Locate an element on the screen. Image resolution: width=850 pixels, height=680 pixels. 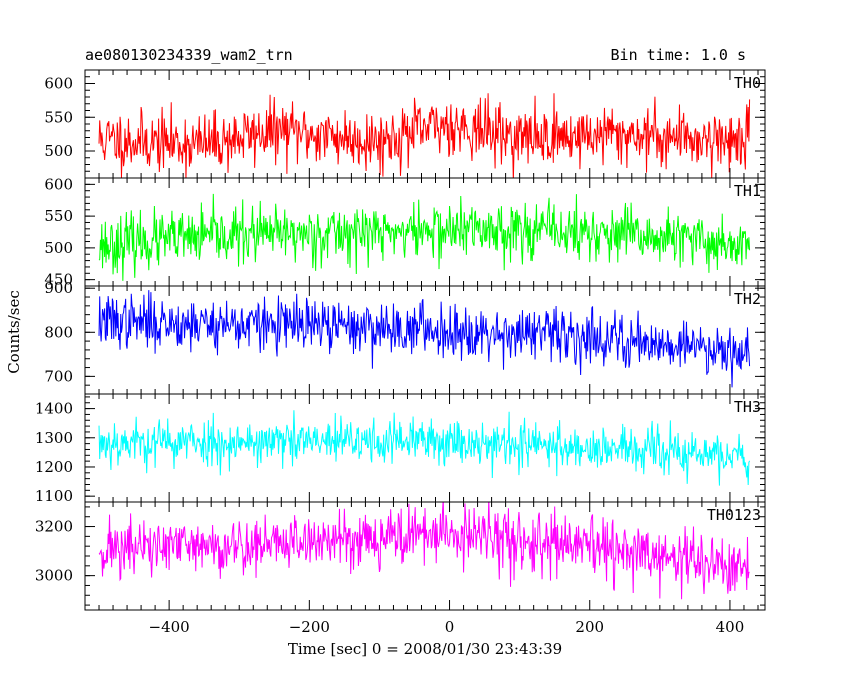
panel-label-th2: TH2 is located at coordinates (747, 299).